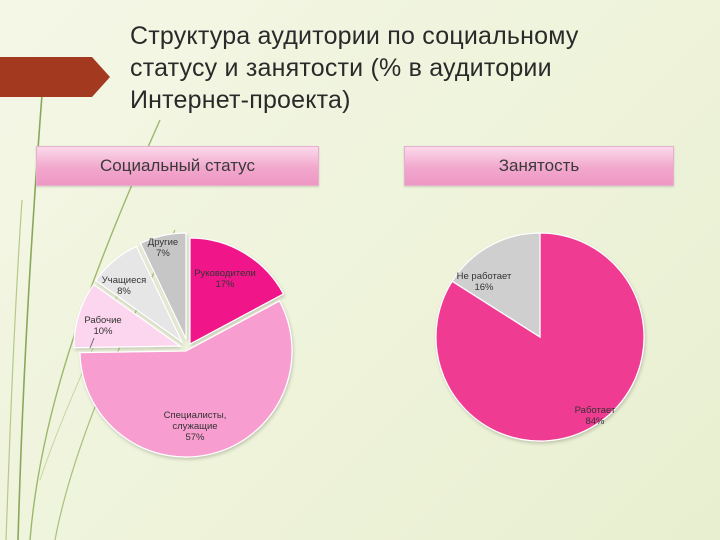 The height and width of the screenshot is (540, 720). What do you see at coordinates (225, 279) in the screenshot?
I see `slice-data-label: Руководители 17%` at bounding box center [225, 279].